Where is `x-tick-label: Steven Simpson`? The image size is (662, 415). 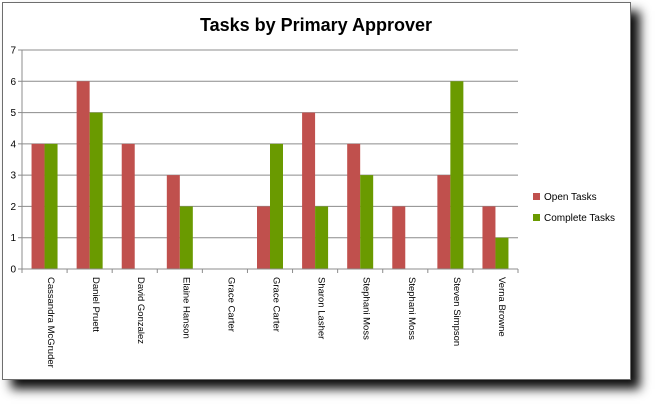 x-tick-label: Steven Simpson is located at coordinates (456, 311).